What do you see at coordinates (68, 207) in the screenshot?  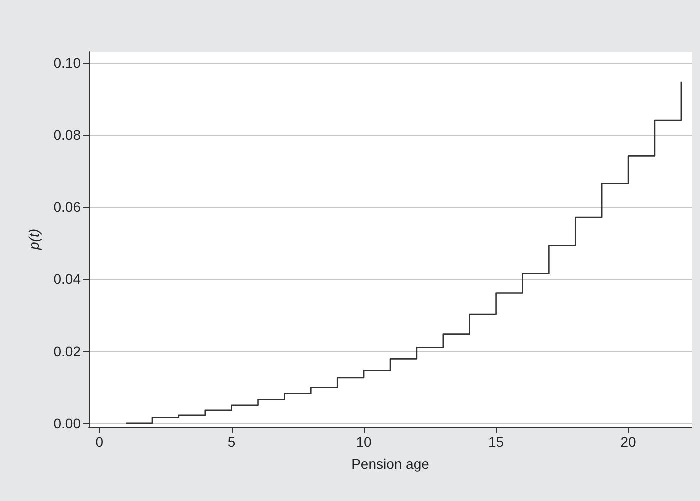 I see `y-tick-label: 0.06` at bounding box center [68, 207].